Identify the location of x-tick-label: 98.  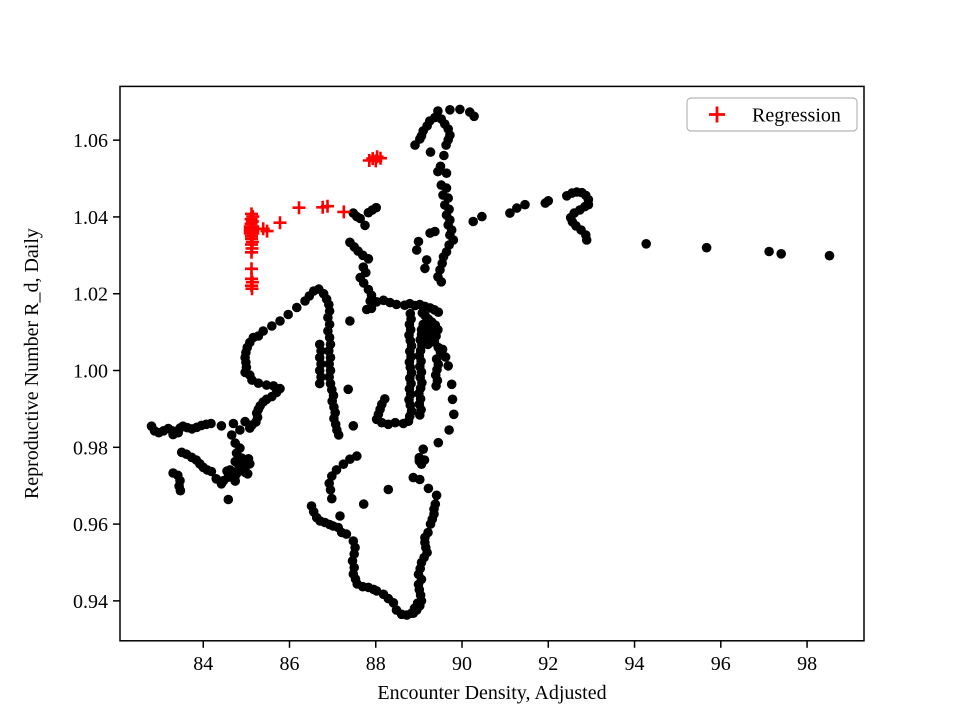
(807, 664).